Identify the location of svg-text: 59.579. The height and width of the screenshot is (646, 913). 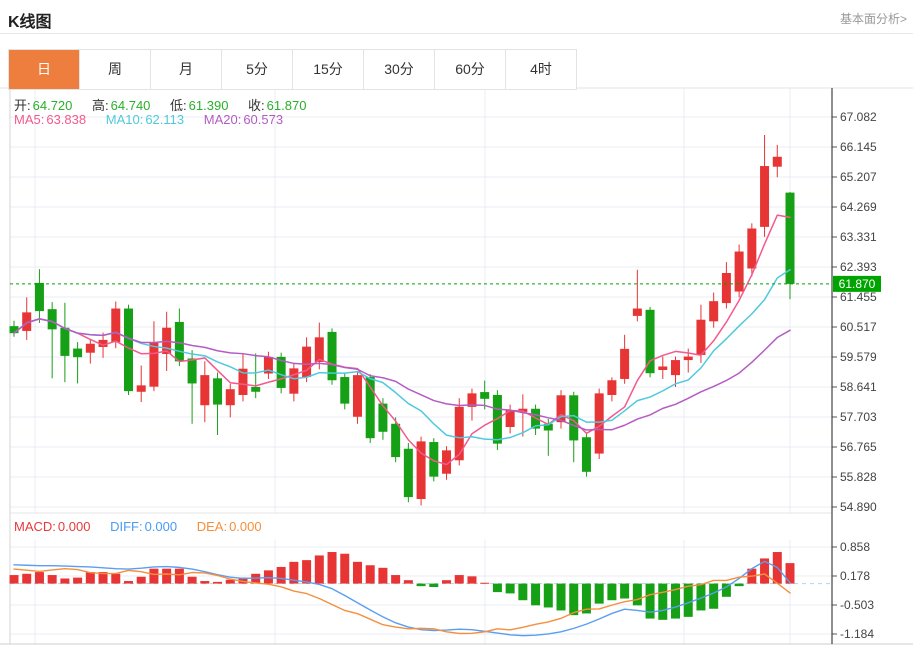
(858, 357).